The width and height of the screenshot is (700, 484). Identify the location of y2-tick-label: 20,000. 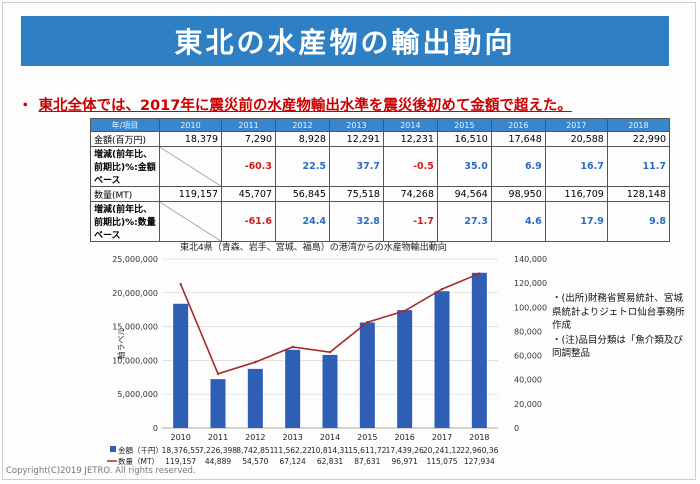
(528, 404).